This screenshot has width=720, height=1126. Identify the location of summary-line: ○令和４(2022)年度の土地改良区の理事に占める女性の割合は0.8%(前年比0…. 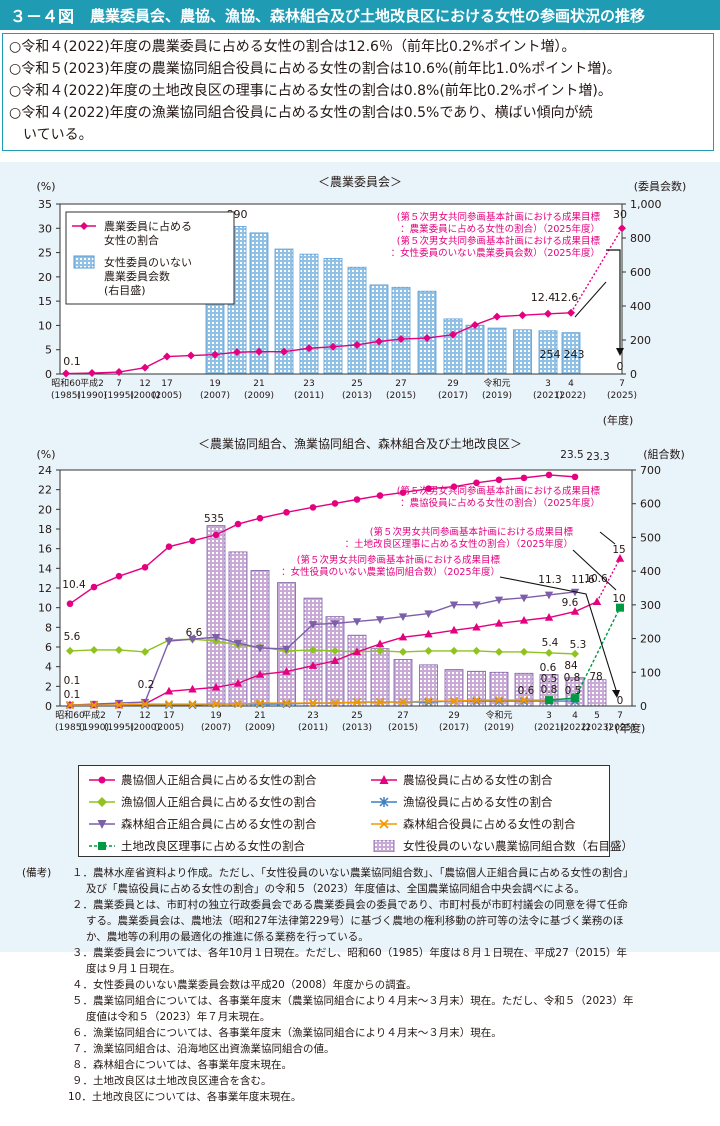
(310, 91).